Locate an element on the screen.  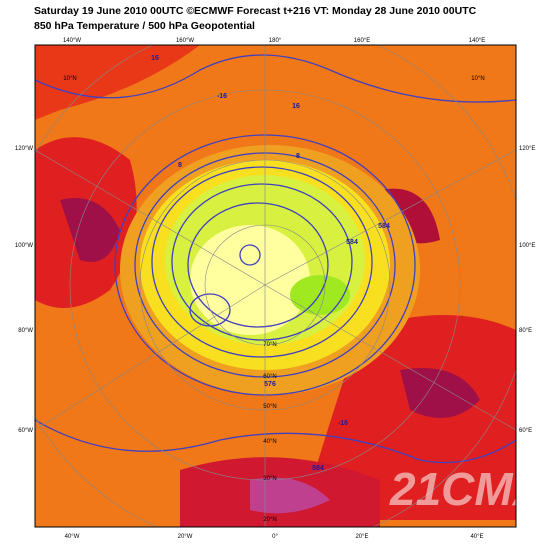
longitude-label: 180° is located at coordinates (275, 41).